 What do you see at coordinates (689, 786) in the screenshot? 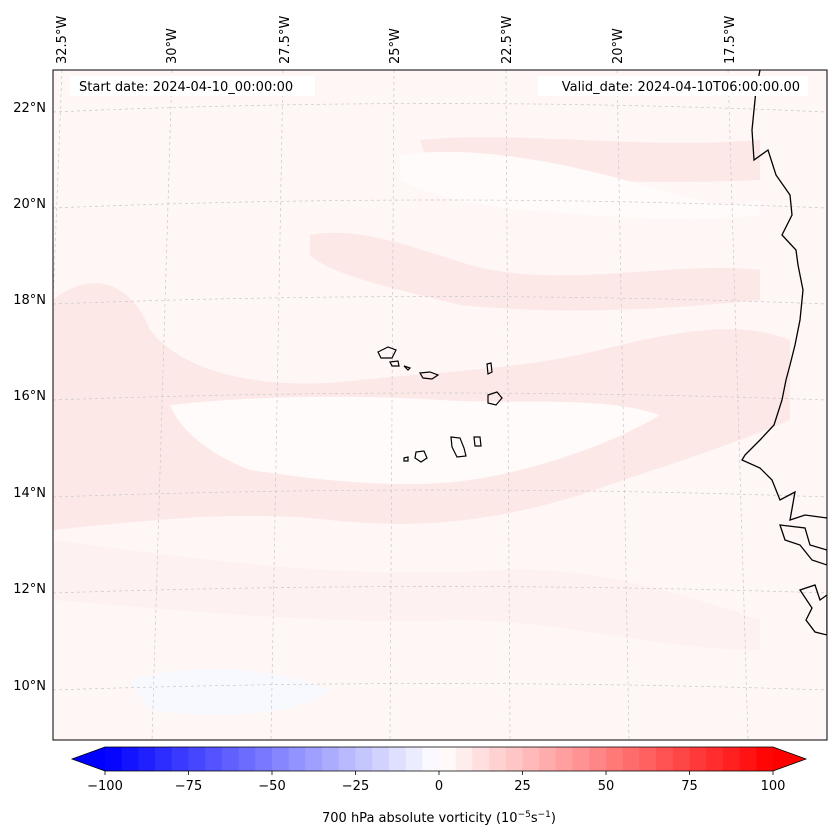
I see `colorbar-tick-label: 75` at bounding box center [689, 786].